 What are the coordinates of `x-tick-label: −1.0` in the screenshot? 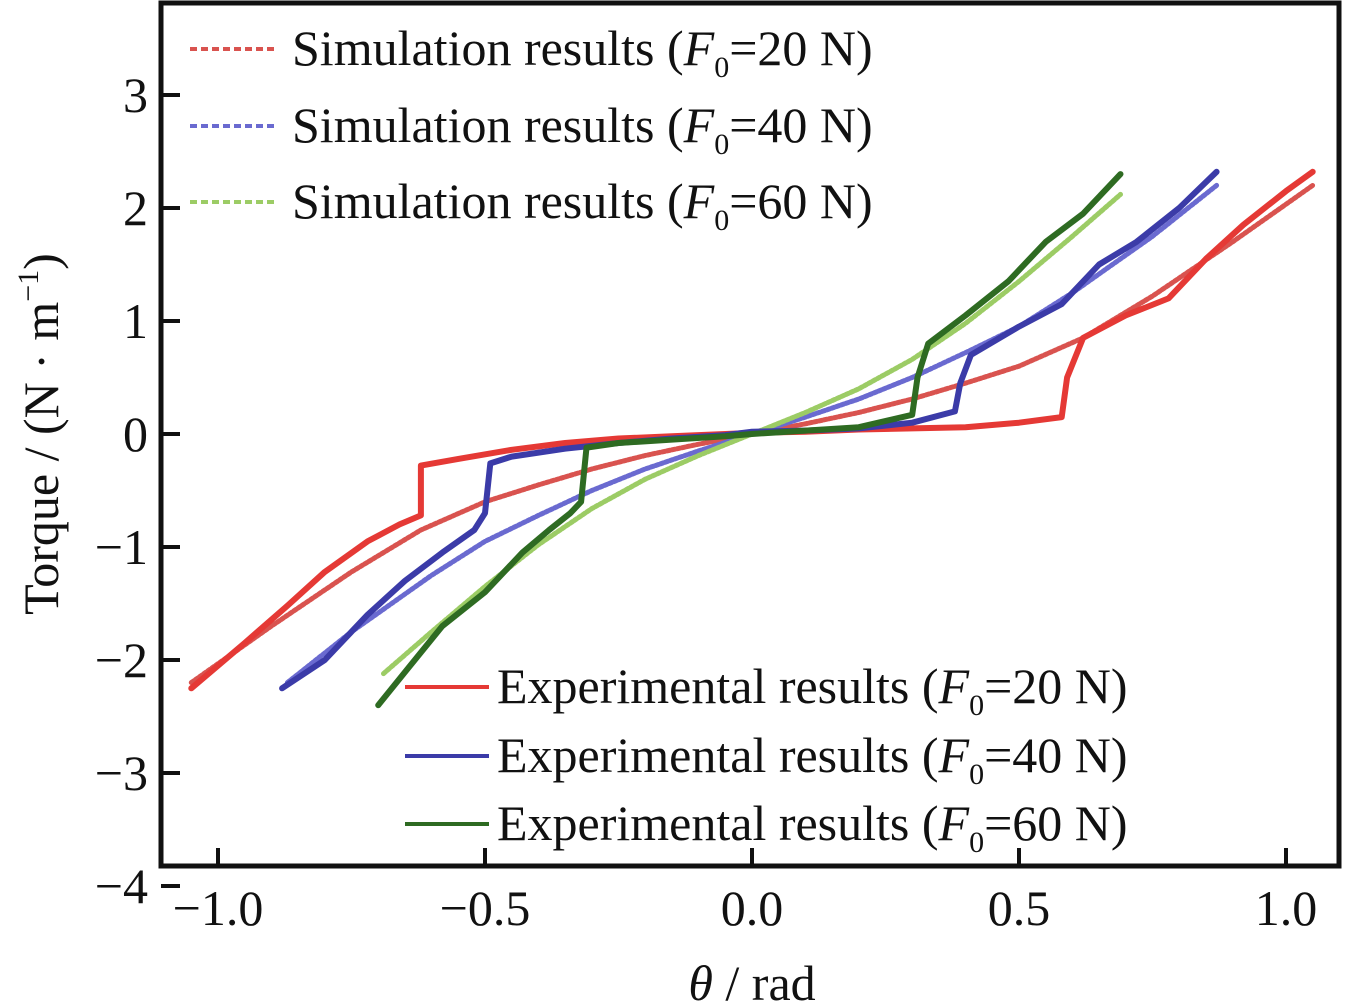 It's located at (218, 908).